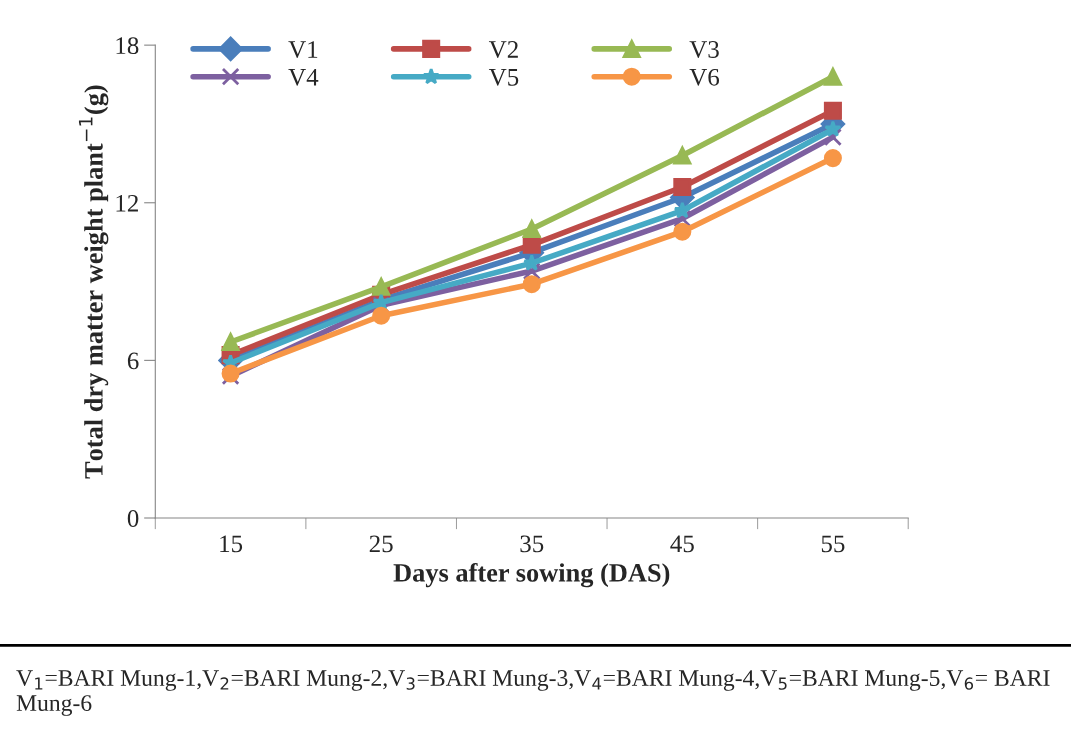 Image resolution: width=1071 pixels, height=740 pixels. I want to click on x-tick-label: 45, so click(682, 544).